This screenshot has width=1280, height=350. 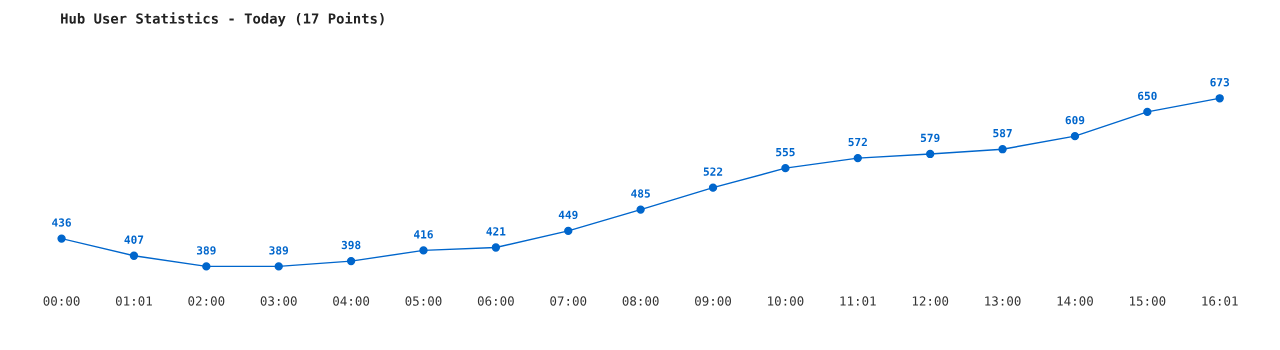 I want to click on data-label: 587, so click(x=1002, y=133).